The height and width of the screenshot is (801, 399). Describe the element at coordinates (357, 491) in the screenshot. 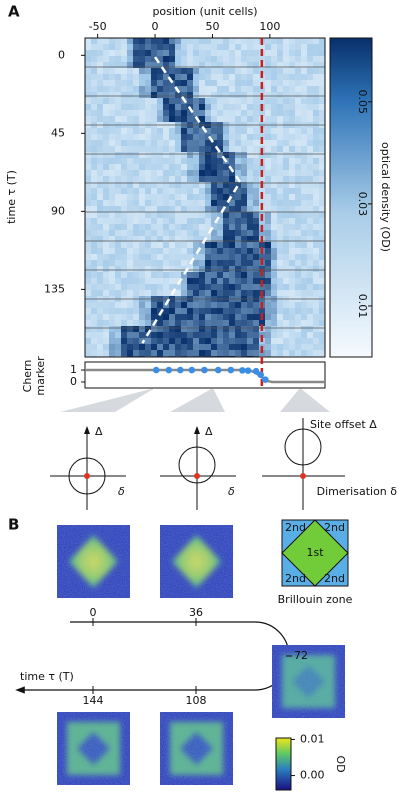

I see `diagram-label: Dimerisation δ` at that location.